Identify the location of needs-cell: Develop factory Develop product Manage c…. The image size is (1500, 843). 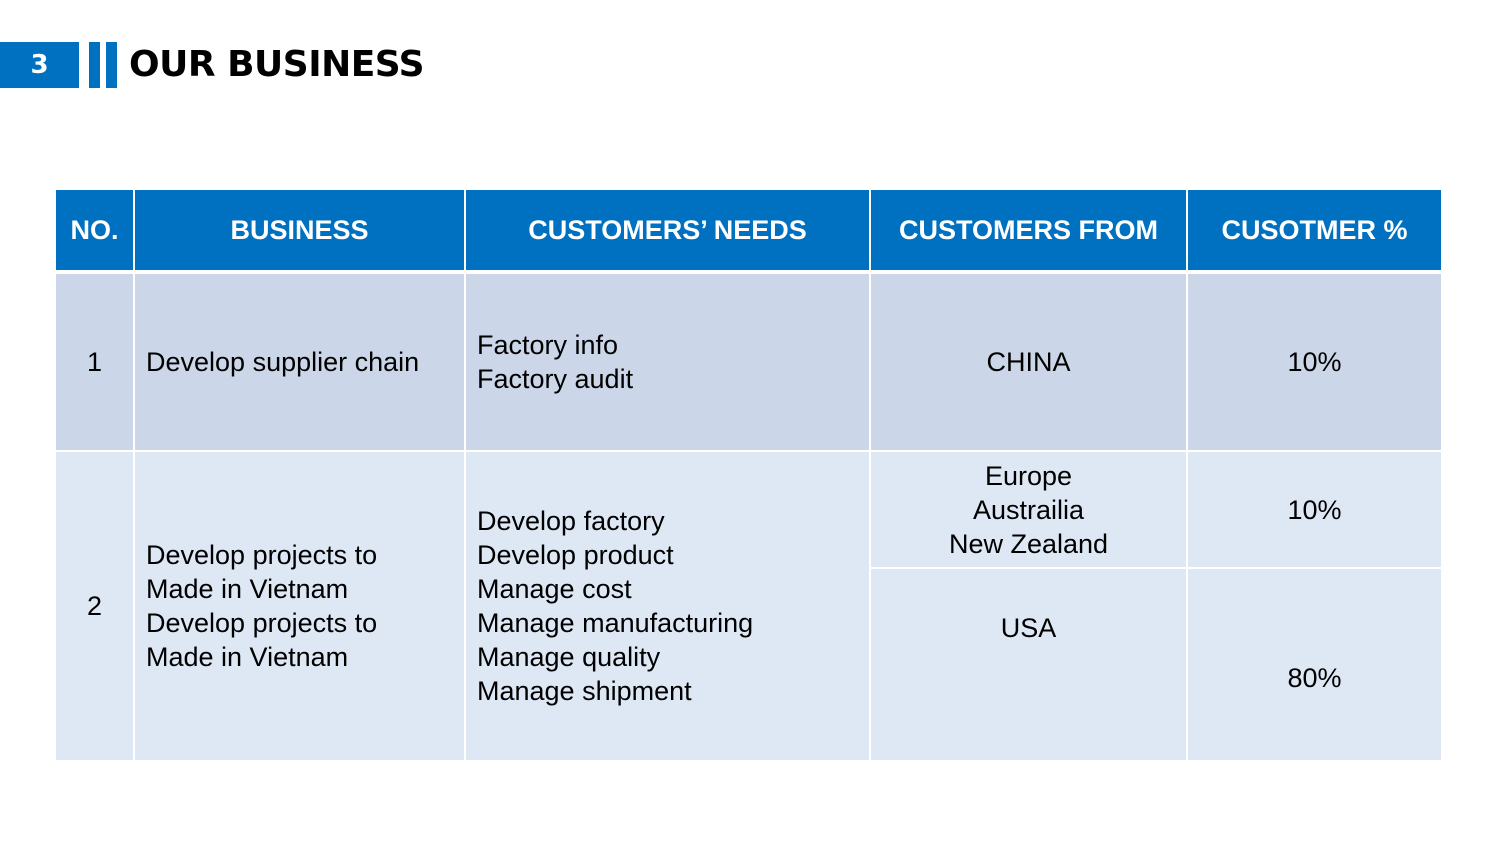
(667, 605).